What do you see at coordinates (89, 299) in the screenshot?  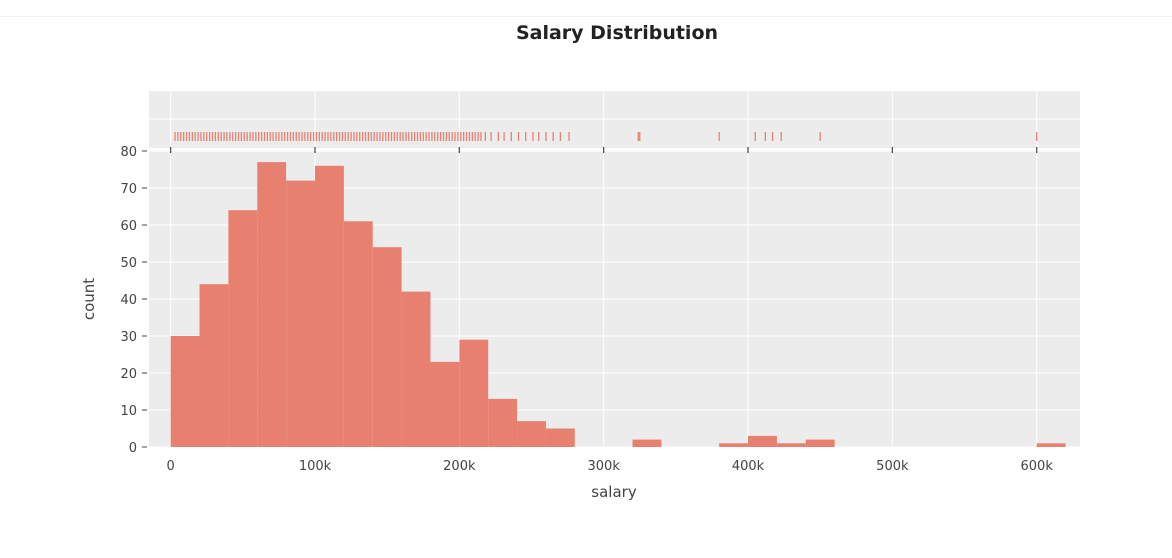 I see `y-axis-label: count` at bounding box center [89, 299].